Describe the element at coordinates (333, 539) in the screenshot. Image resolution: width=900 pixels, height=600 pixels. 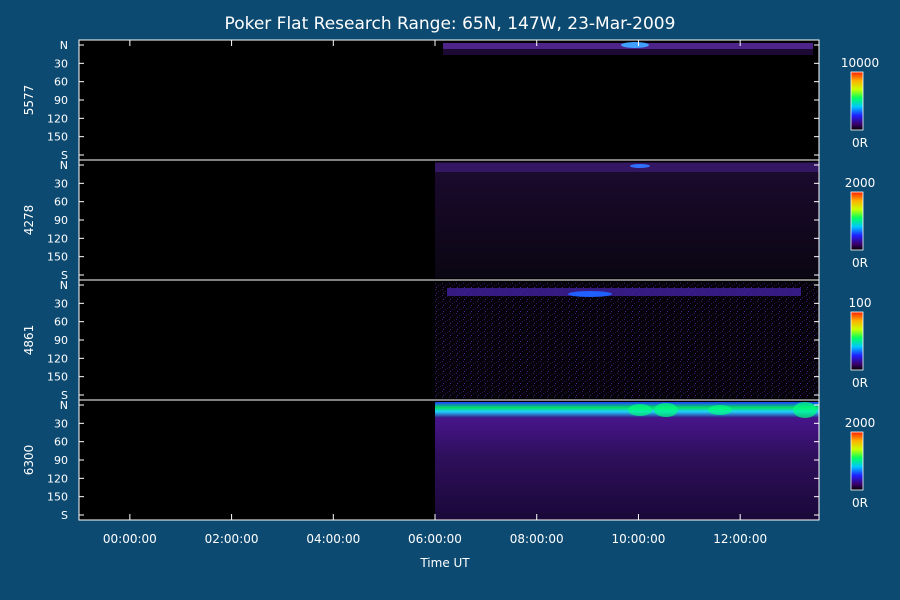
I see `x-tick-label: 04:00:00` at that location.